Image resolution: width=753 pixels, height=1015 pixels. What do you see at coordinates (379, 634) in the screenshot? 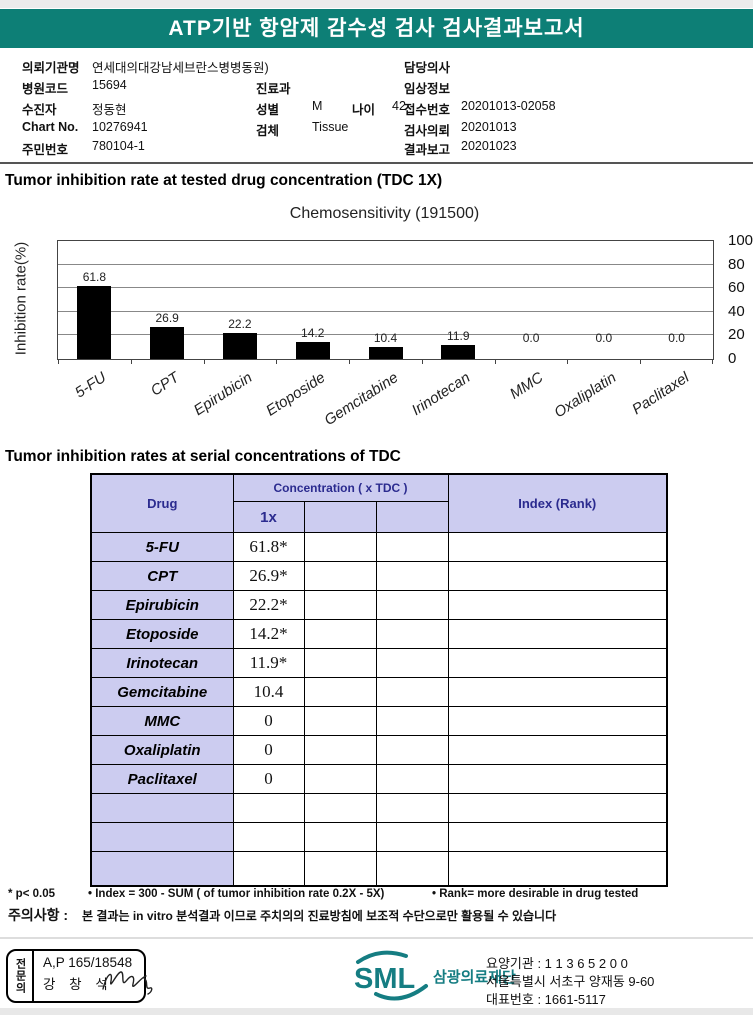
I see `table-row: Etoposide 14.2*` at bounding box center [379, 634].